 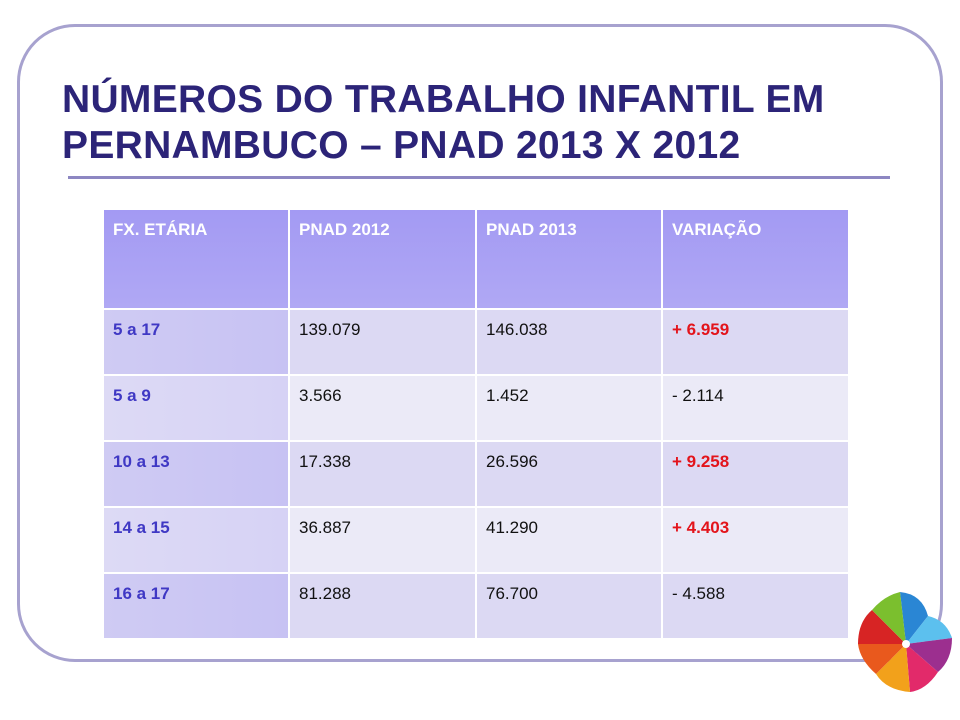 I want to click on table-row: 5 a 17 139.079 146.038 + 6.959, so click(x=476, y=342).